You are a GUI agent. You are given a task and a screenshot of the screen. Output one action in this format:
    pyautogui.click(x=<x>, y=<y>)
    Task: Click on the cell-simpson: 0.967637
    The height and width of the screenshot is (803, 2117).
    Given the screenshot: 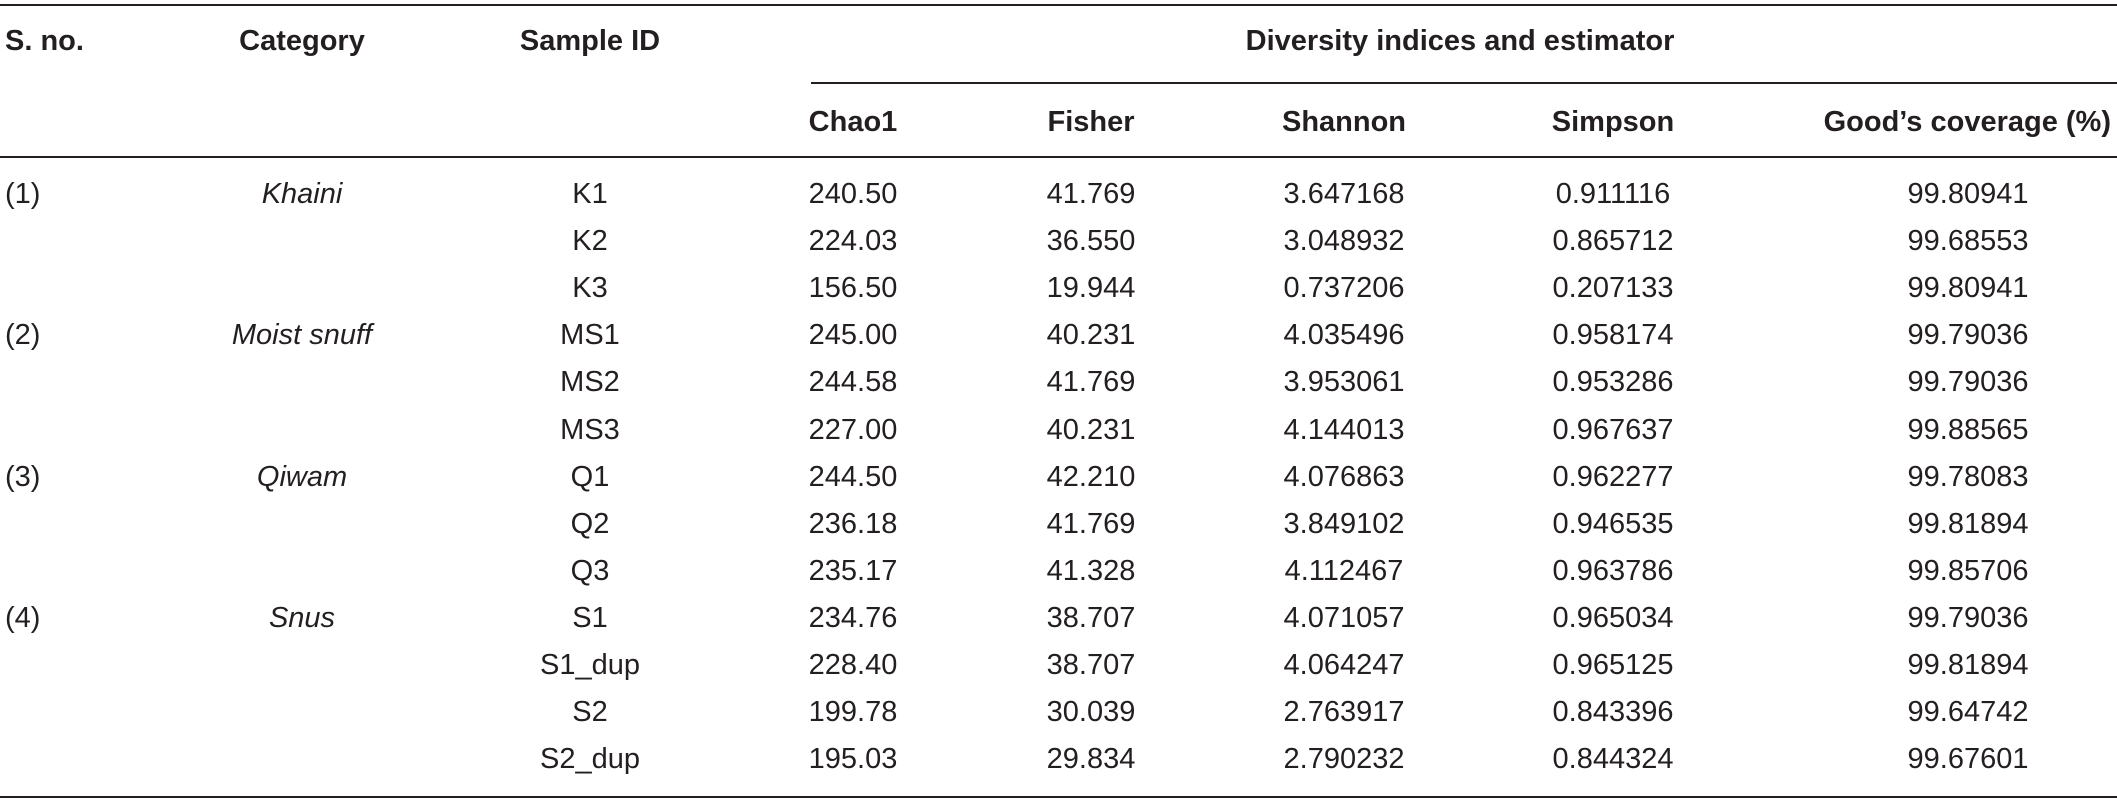 What is the action you would take?
    pyautogui.click(x=1613, y=430)
    